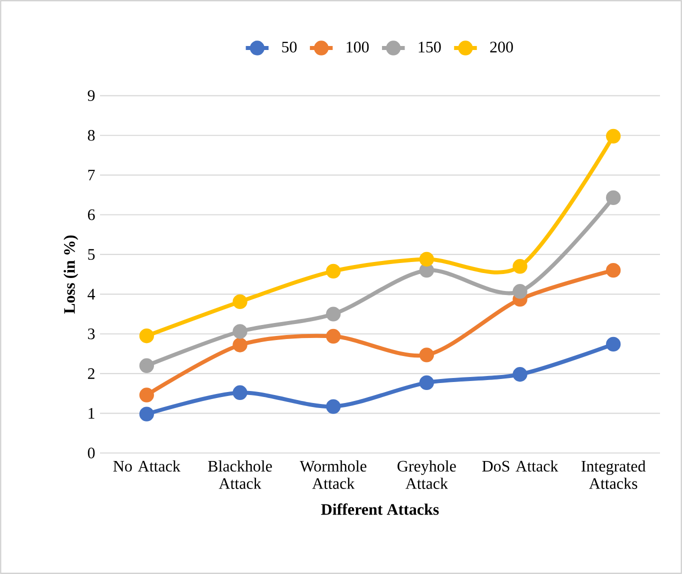  Describe the element at coordinates (91, 373) in the screenshot. I see `y-tick-label: 2` at that location.